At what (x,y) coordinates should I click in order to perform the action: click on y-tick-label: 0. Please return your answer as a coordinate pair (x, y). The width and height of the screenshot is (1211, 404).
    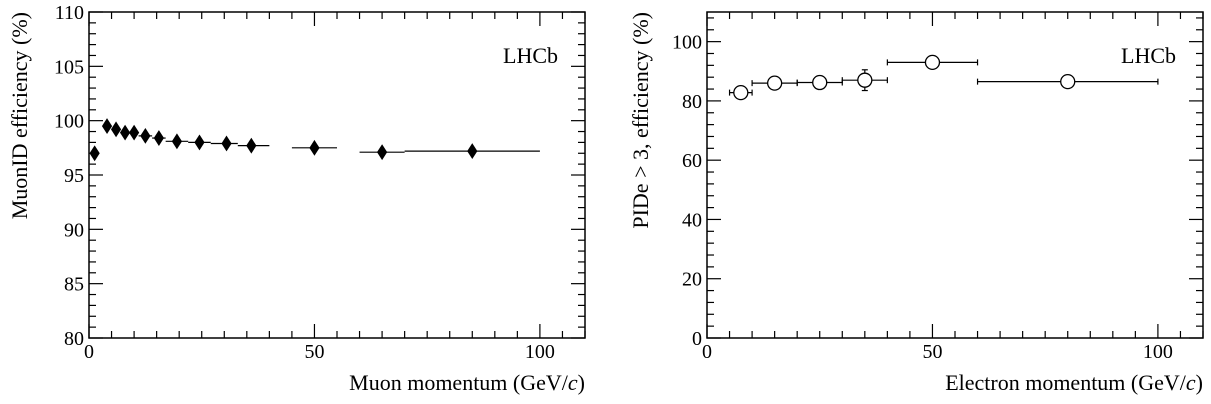
    Looking at the image, I should click on (697, 339).